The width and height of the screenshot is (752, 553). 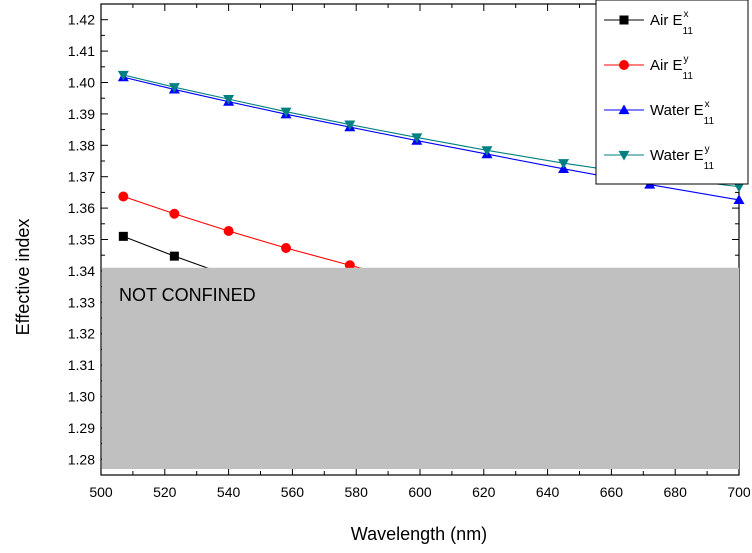 I want to click on x-tick-label: 580, so click(x=357, y=492).